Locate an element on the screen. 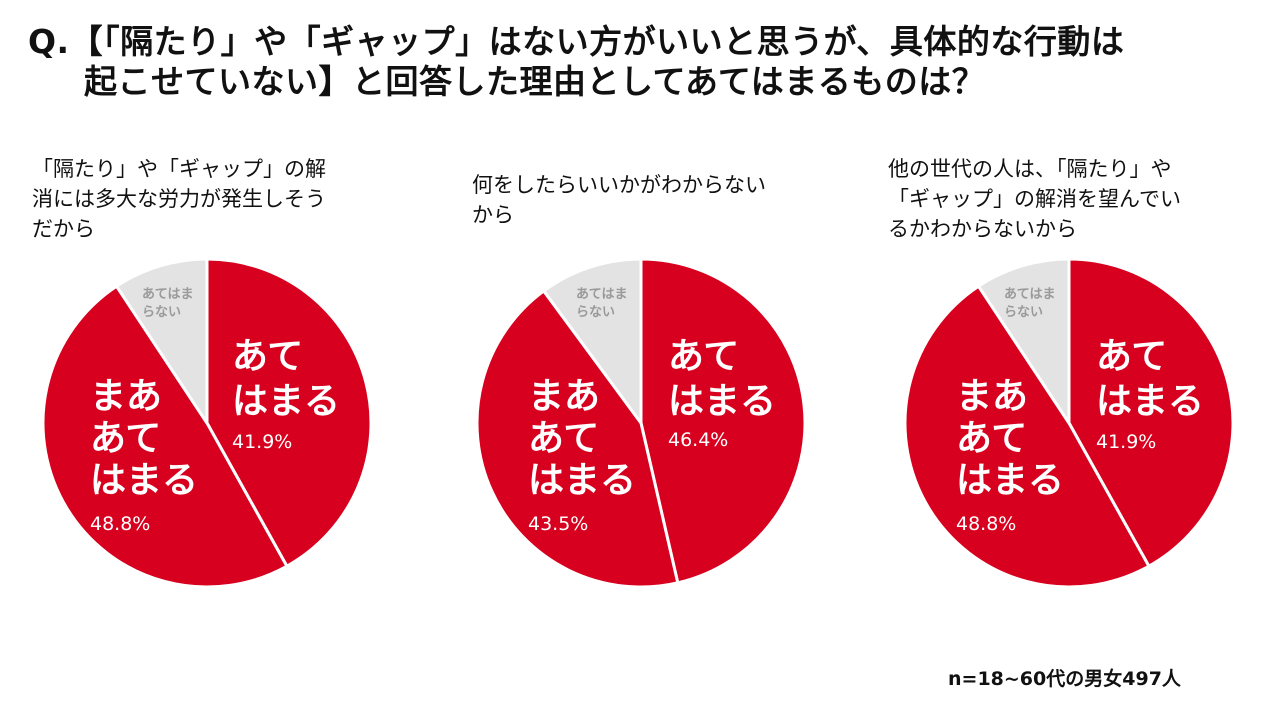  value-atehamaru: 46.4% is located at coordinates (698, 440).